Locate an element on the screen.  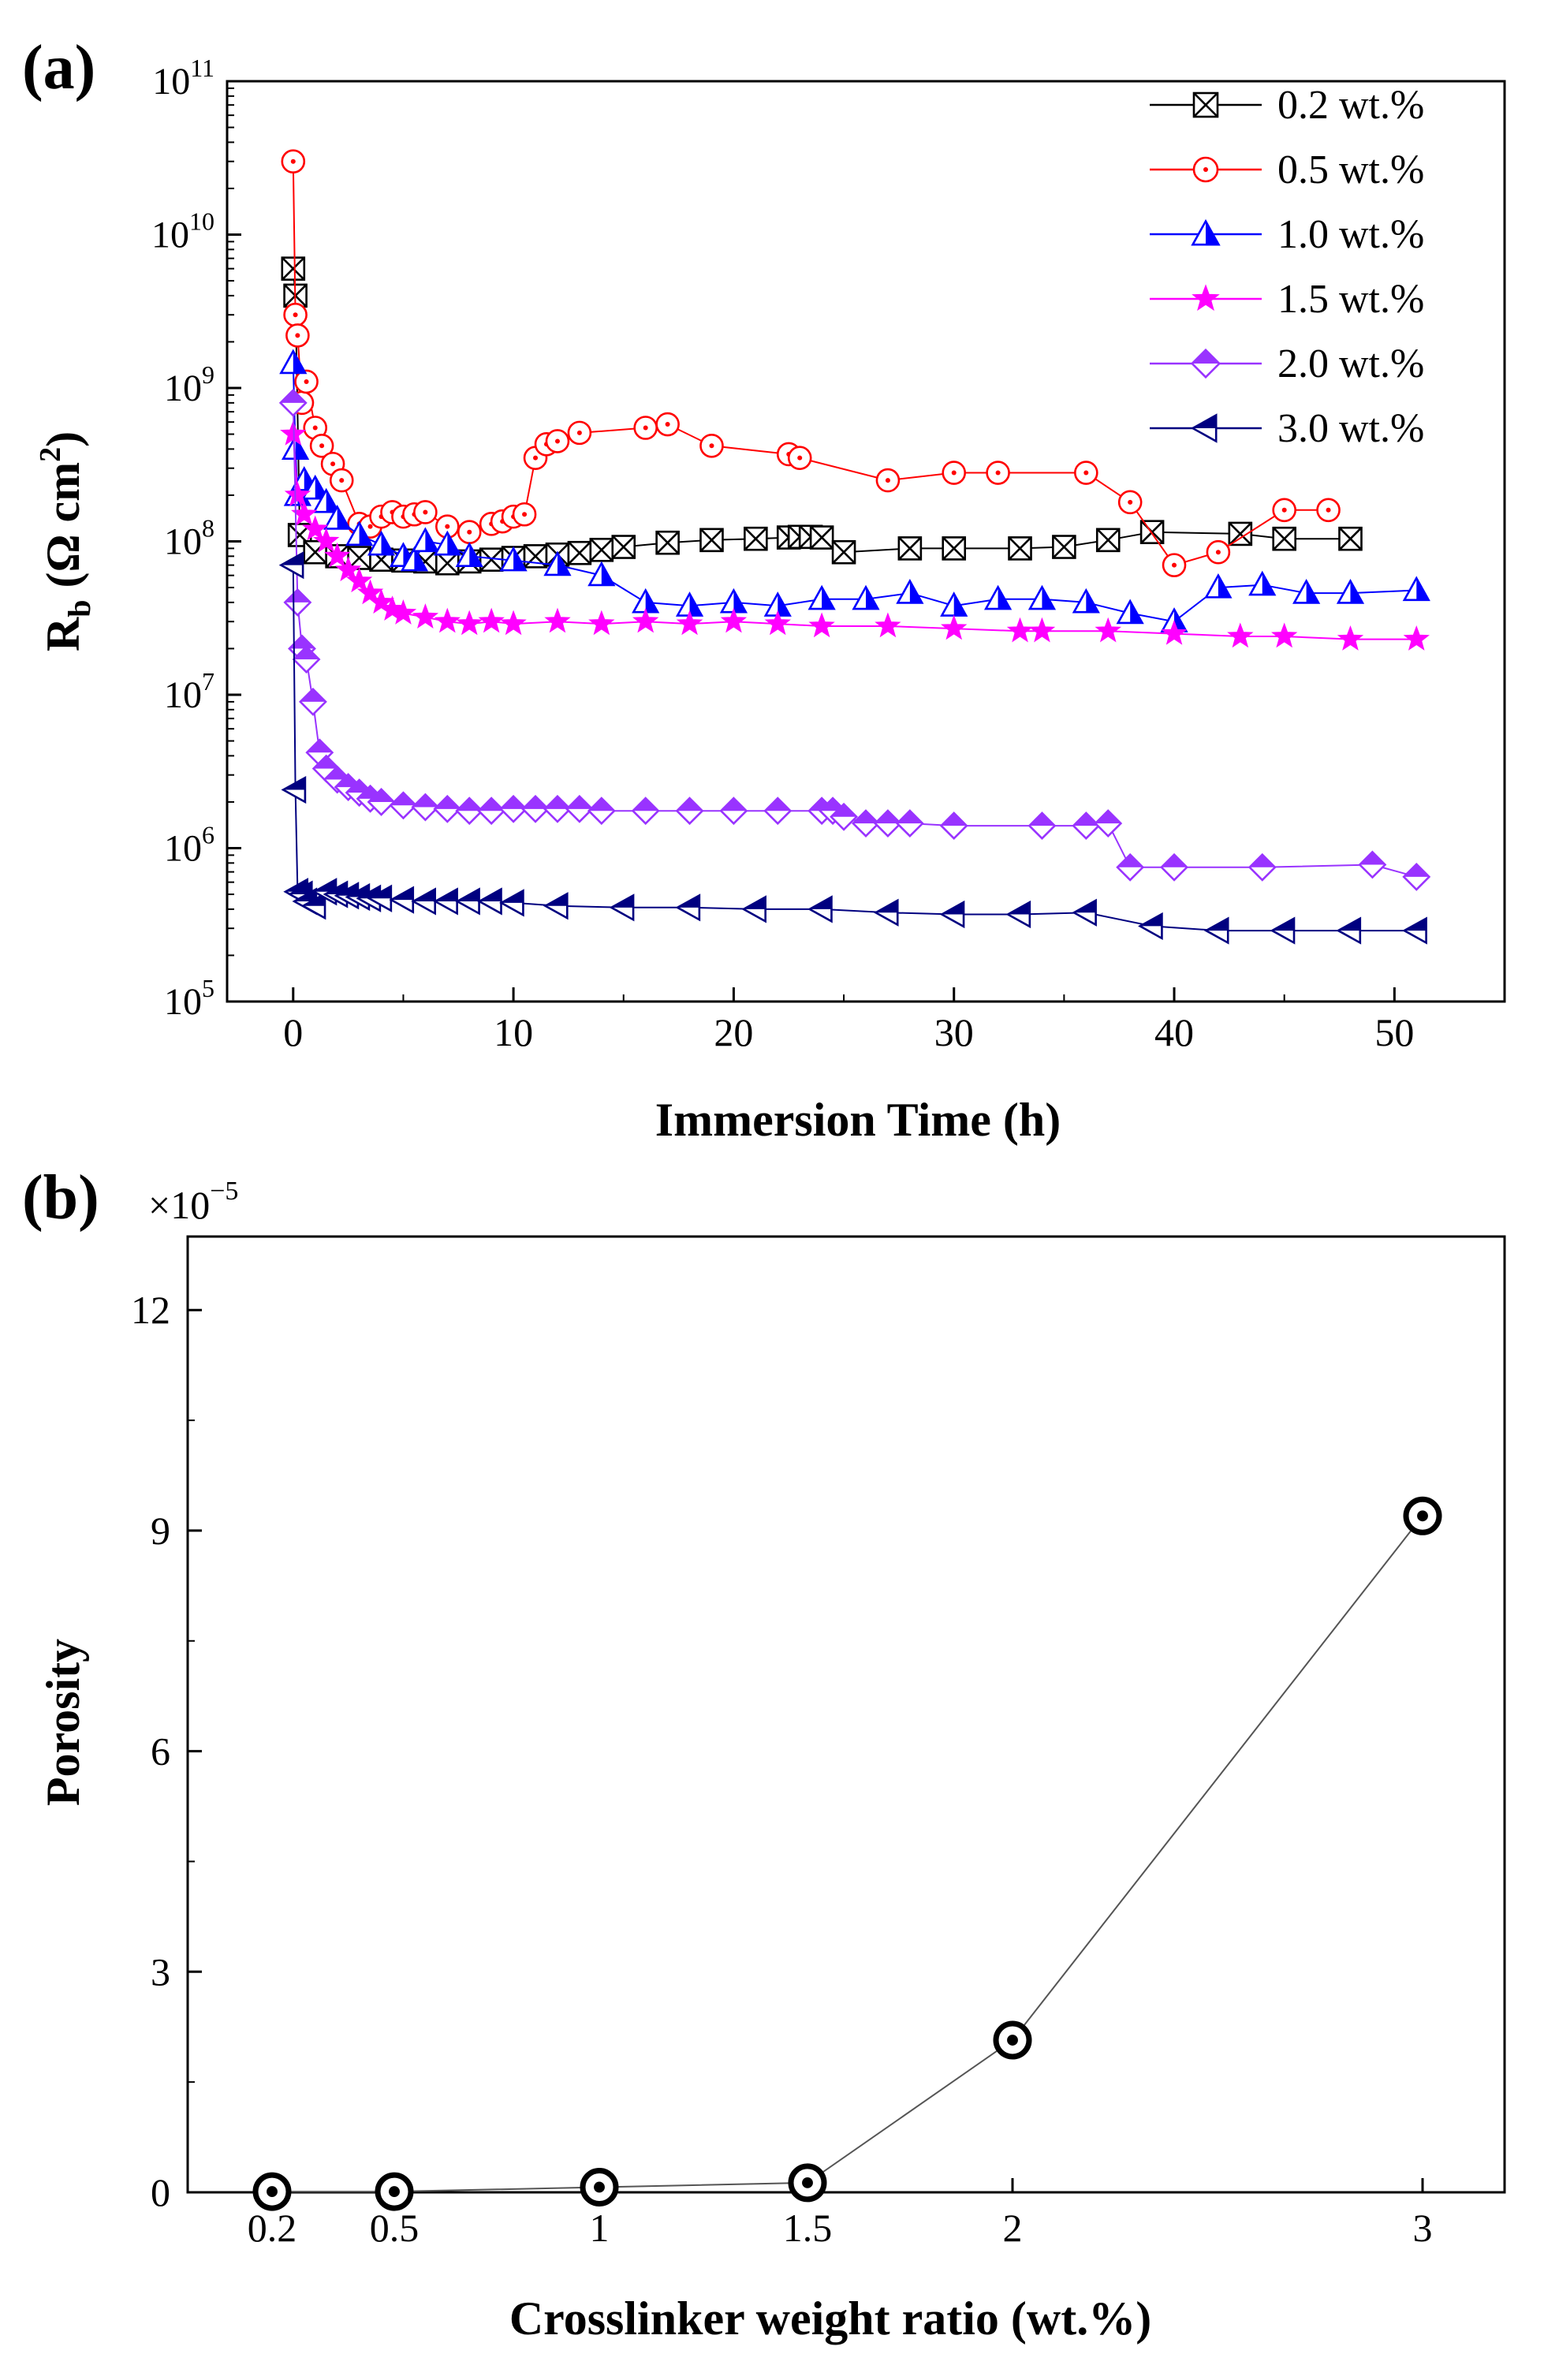
y-tick-label: 3 is located at coordinates (160, 1971).